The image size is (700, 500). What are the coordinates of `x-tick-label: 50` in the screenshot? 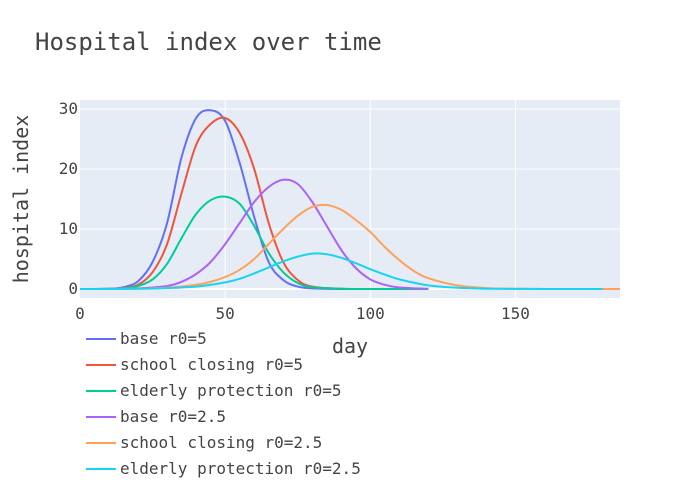 It's located at (225, 313).